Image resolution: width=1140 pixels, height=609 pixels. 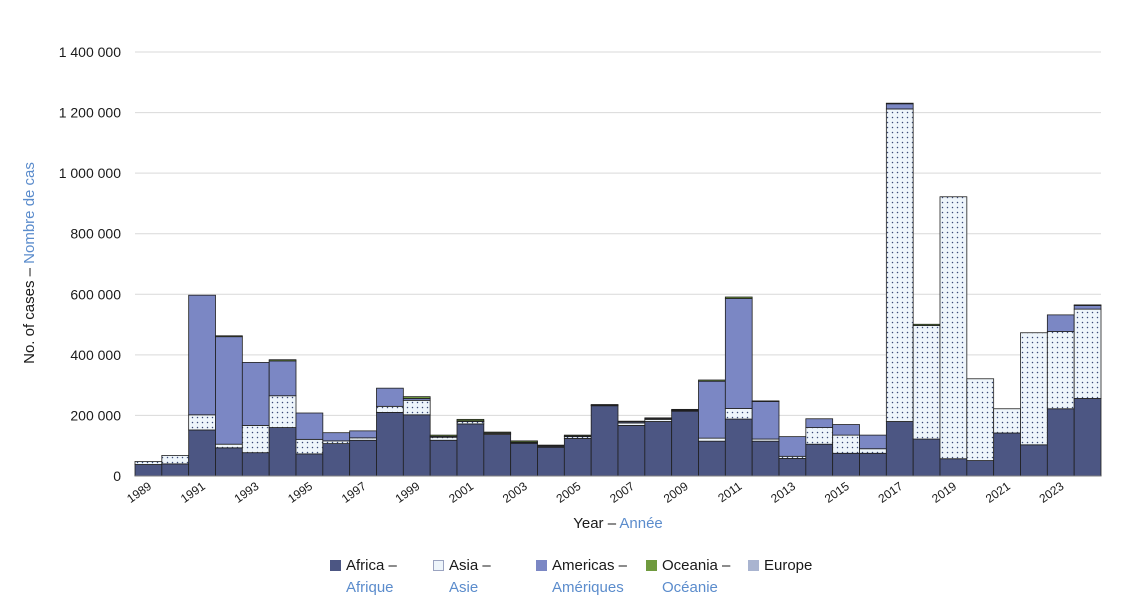 What do you see at coordinates (658, 449) in the screenshot?
I see `bar-africa-2008` at bounding box center [658, 449].